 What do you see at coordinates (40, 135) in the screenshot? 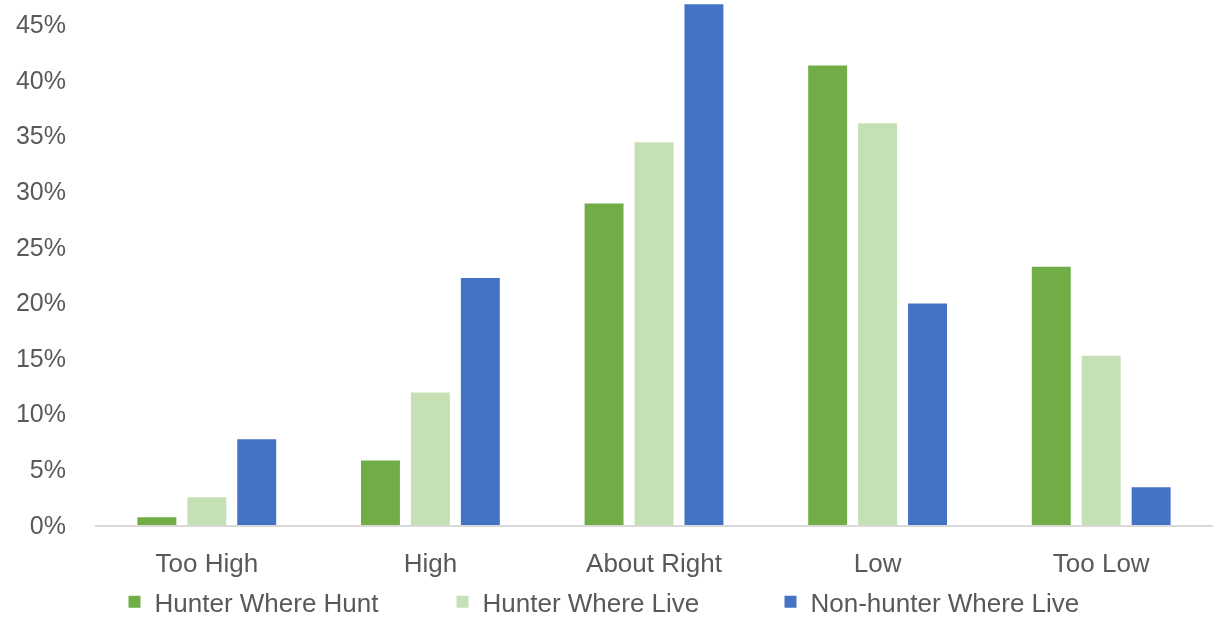
I see `y-tick-label: 35%` at bounding box center [40, 135].